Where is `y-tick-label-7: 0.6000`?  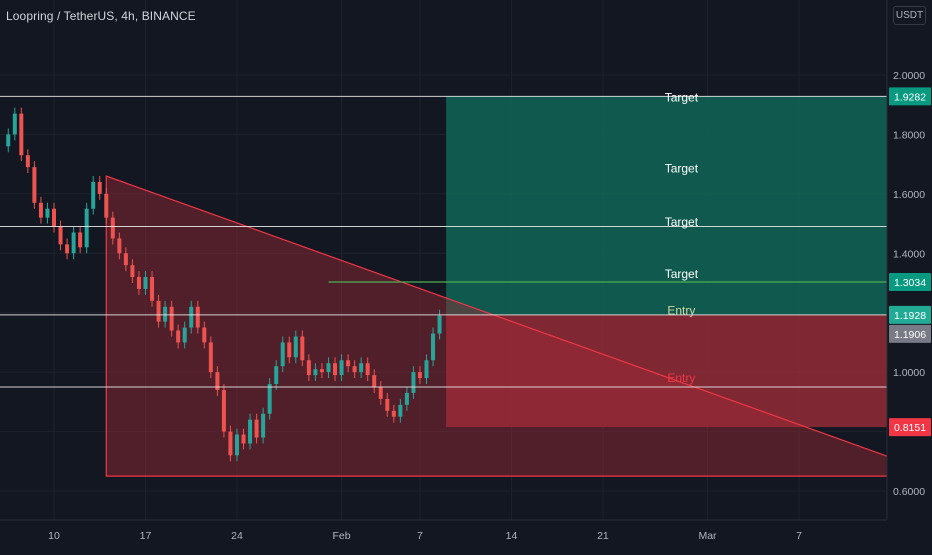
y-tick-label-7: 0.6000 is located at coordinates (909, 492).